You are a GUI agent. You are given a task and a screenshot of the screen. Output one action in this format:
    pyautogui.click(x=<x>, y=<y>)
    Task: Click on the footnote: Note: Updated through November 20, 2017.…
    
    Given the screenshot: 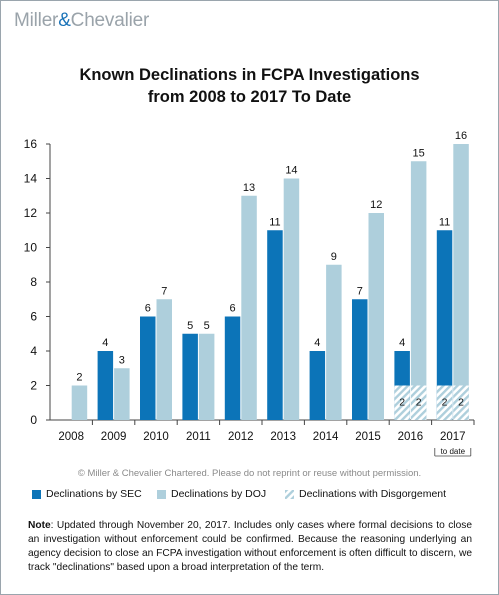 What is the action you would take?
    pyautogui.click(x=250, y=547)
    